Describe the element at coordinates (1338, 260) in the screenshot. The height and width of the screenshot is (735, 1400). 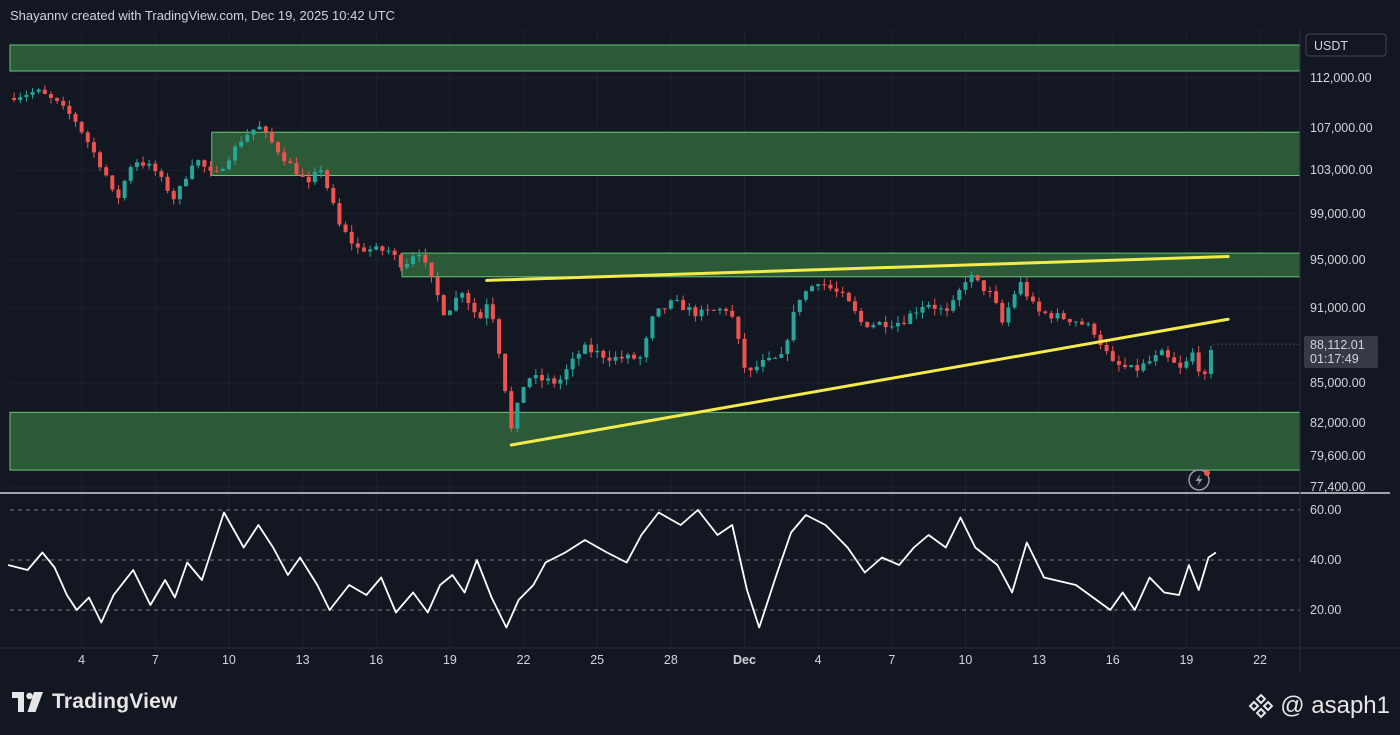
I see `price-tick-label: 95,000.00` at that location.